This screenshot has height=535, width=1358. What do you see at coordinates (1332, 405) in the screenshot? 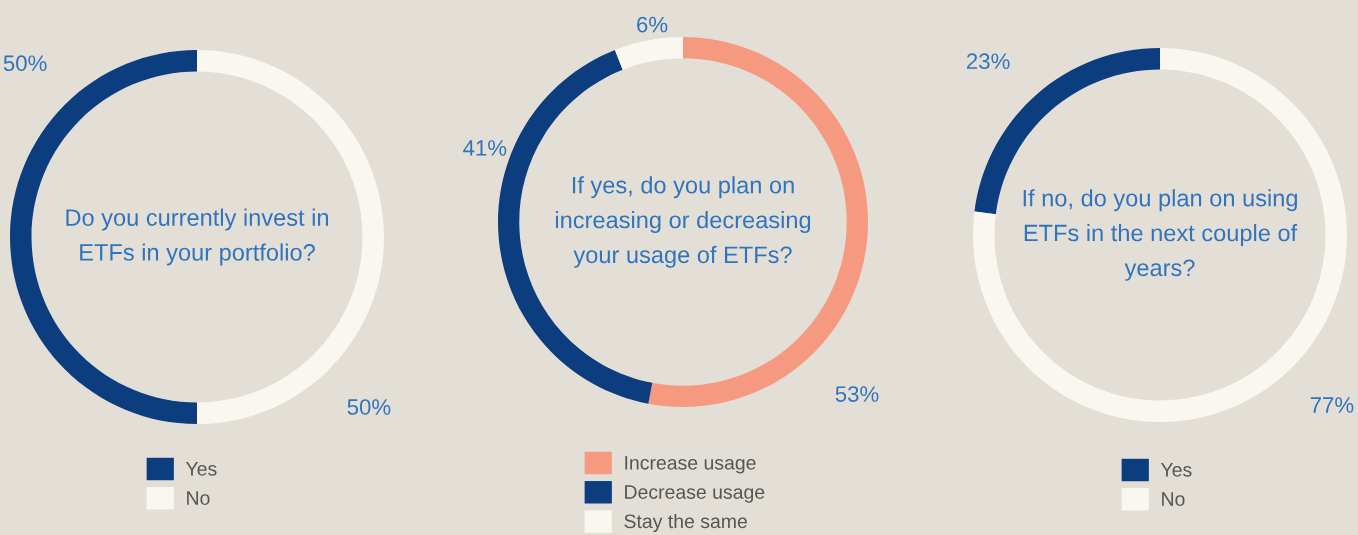
I see `data-label: 77%` at bounding box center [1332, 405].